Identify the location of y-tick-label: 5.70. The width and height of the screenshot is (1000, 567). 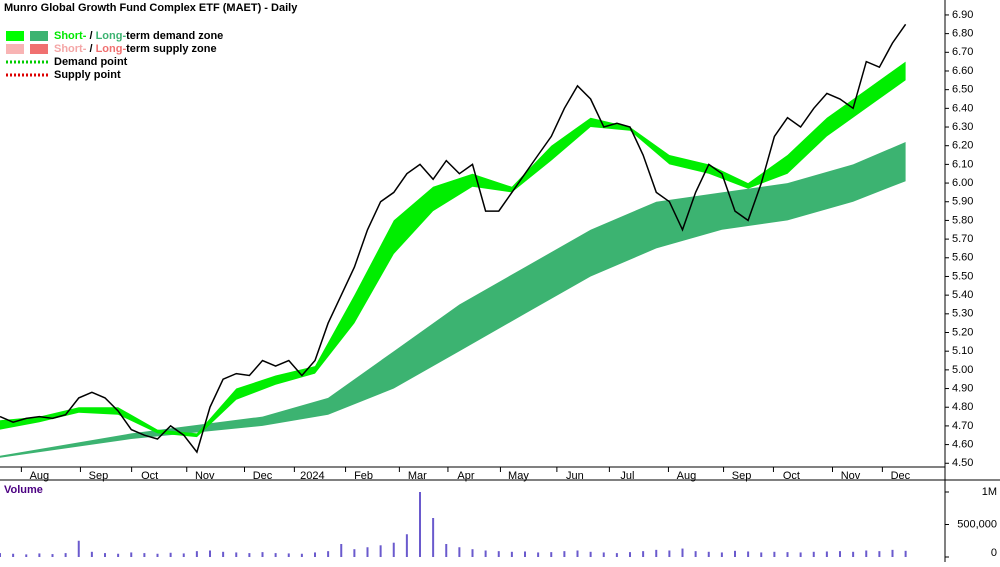
(962, 239).